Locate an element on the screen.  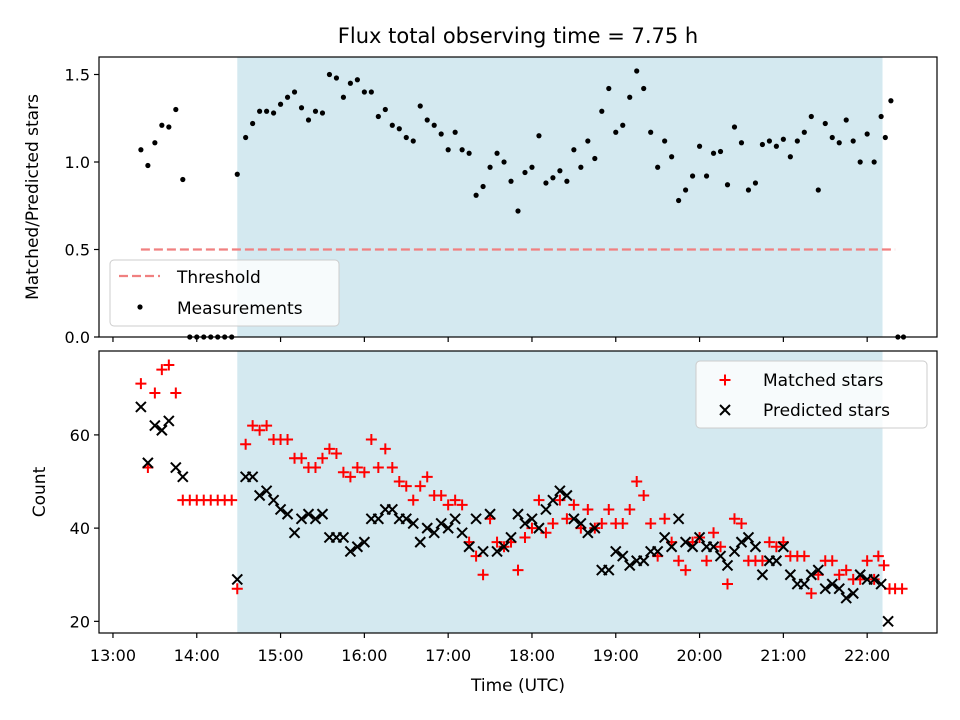
x-tick-label: 15:00 is located at coordinates (281, 655).